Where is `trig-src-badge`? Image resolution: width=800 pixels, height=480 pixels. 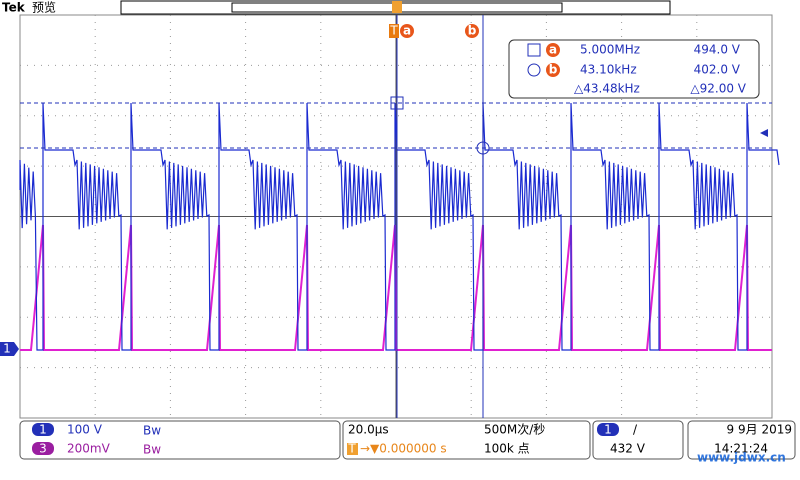 trig-src-badge is located at coordinates (608, 429).